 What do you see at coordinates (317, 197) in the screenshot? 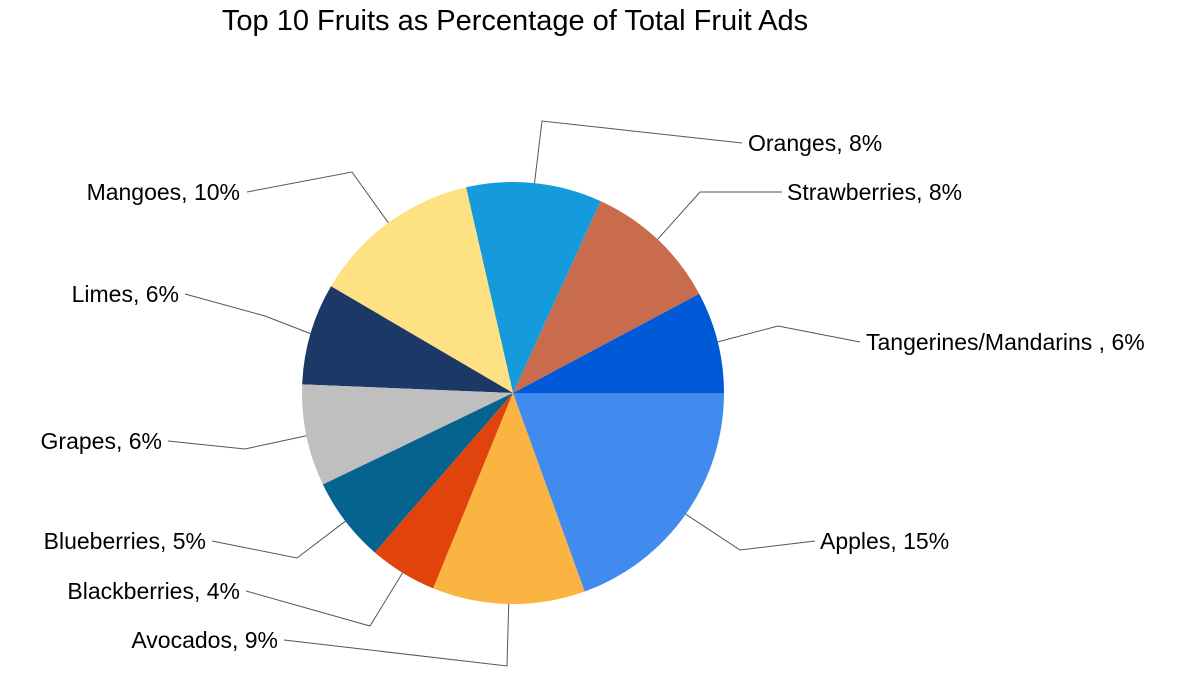
I see `leader-line-mangoes` at bounding box center [317, 197].